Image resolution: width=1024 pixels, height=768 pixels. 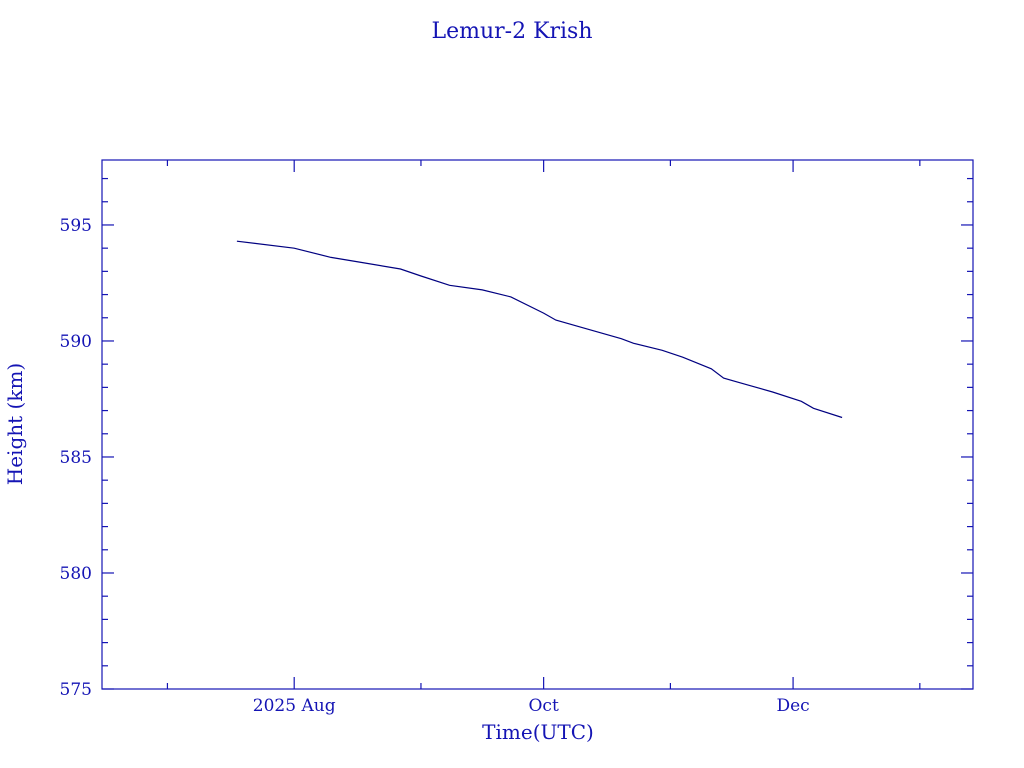 I want to click on x-tick-labels: 2025 Aug Oct Dec, so click(x=531, y=706).